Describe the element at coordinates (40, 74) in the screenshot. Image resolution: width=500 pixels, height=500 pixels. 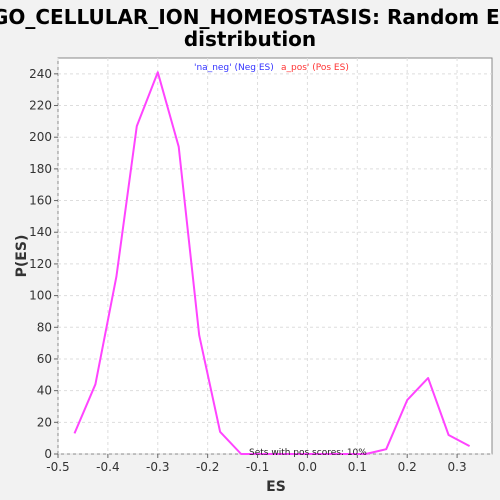
I see `y-tick-label: 240` at that location.